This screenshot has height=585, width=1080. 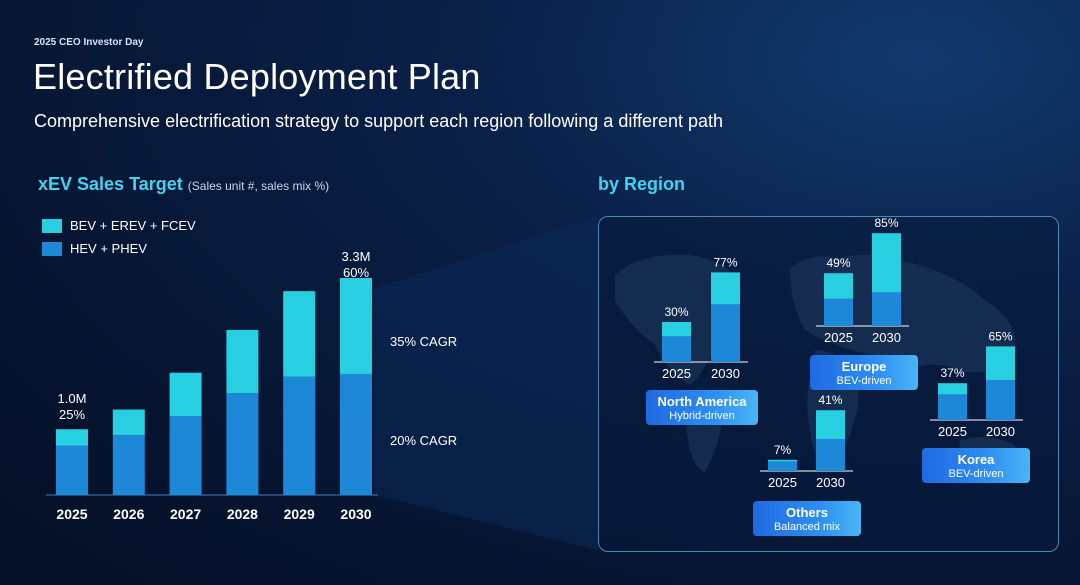 I want to click on bar-hev-korea-2030, so click(x=1000, y=400).